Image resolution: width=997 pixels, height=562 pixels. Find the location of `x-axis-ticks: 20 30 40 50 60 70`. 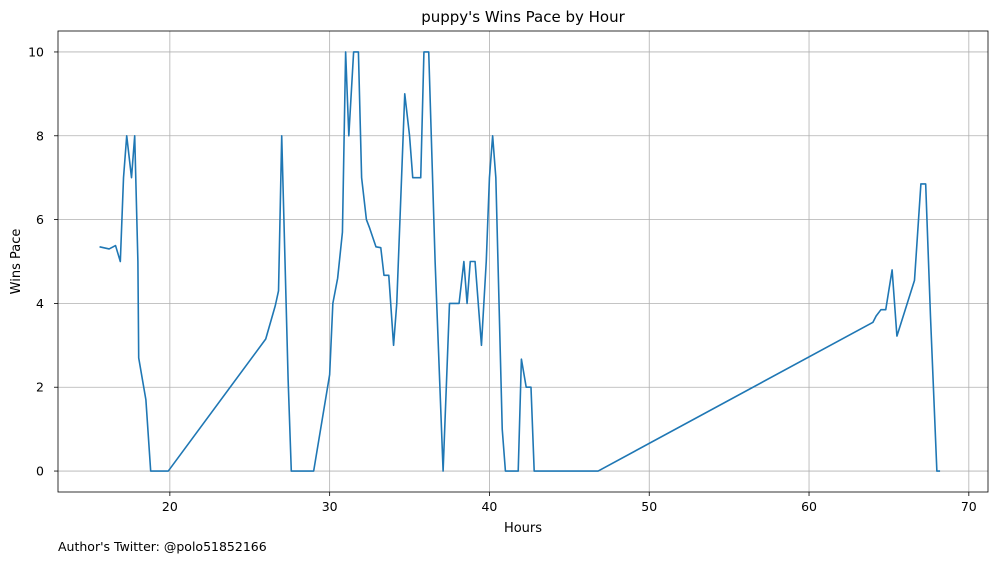

x-axis-ticks: 20 30 40 50 60 70 is located at coordinates (569, 503).